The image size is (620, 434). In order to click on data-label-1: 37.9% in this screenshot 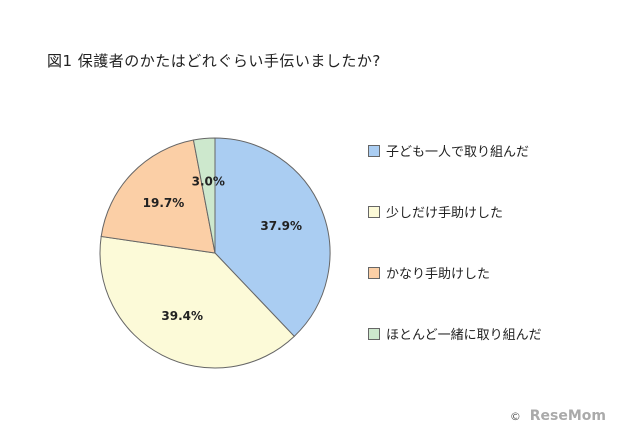, I will do `click(281, 226)`.